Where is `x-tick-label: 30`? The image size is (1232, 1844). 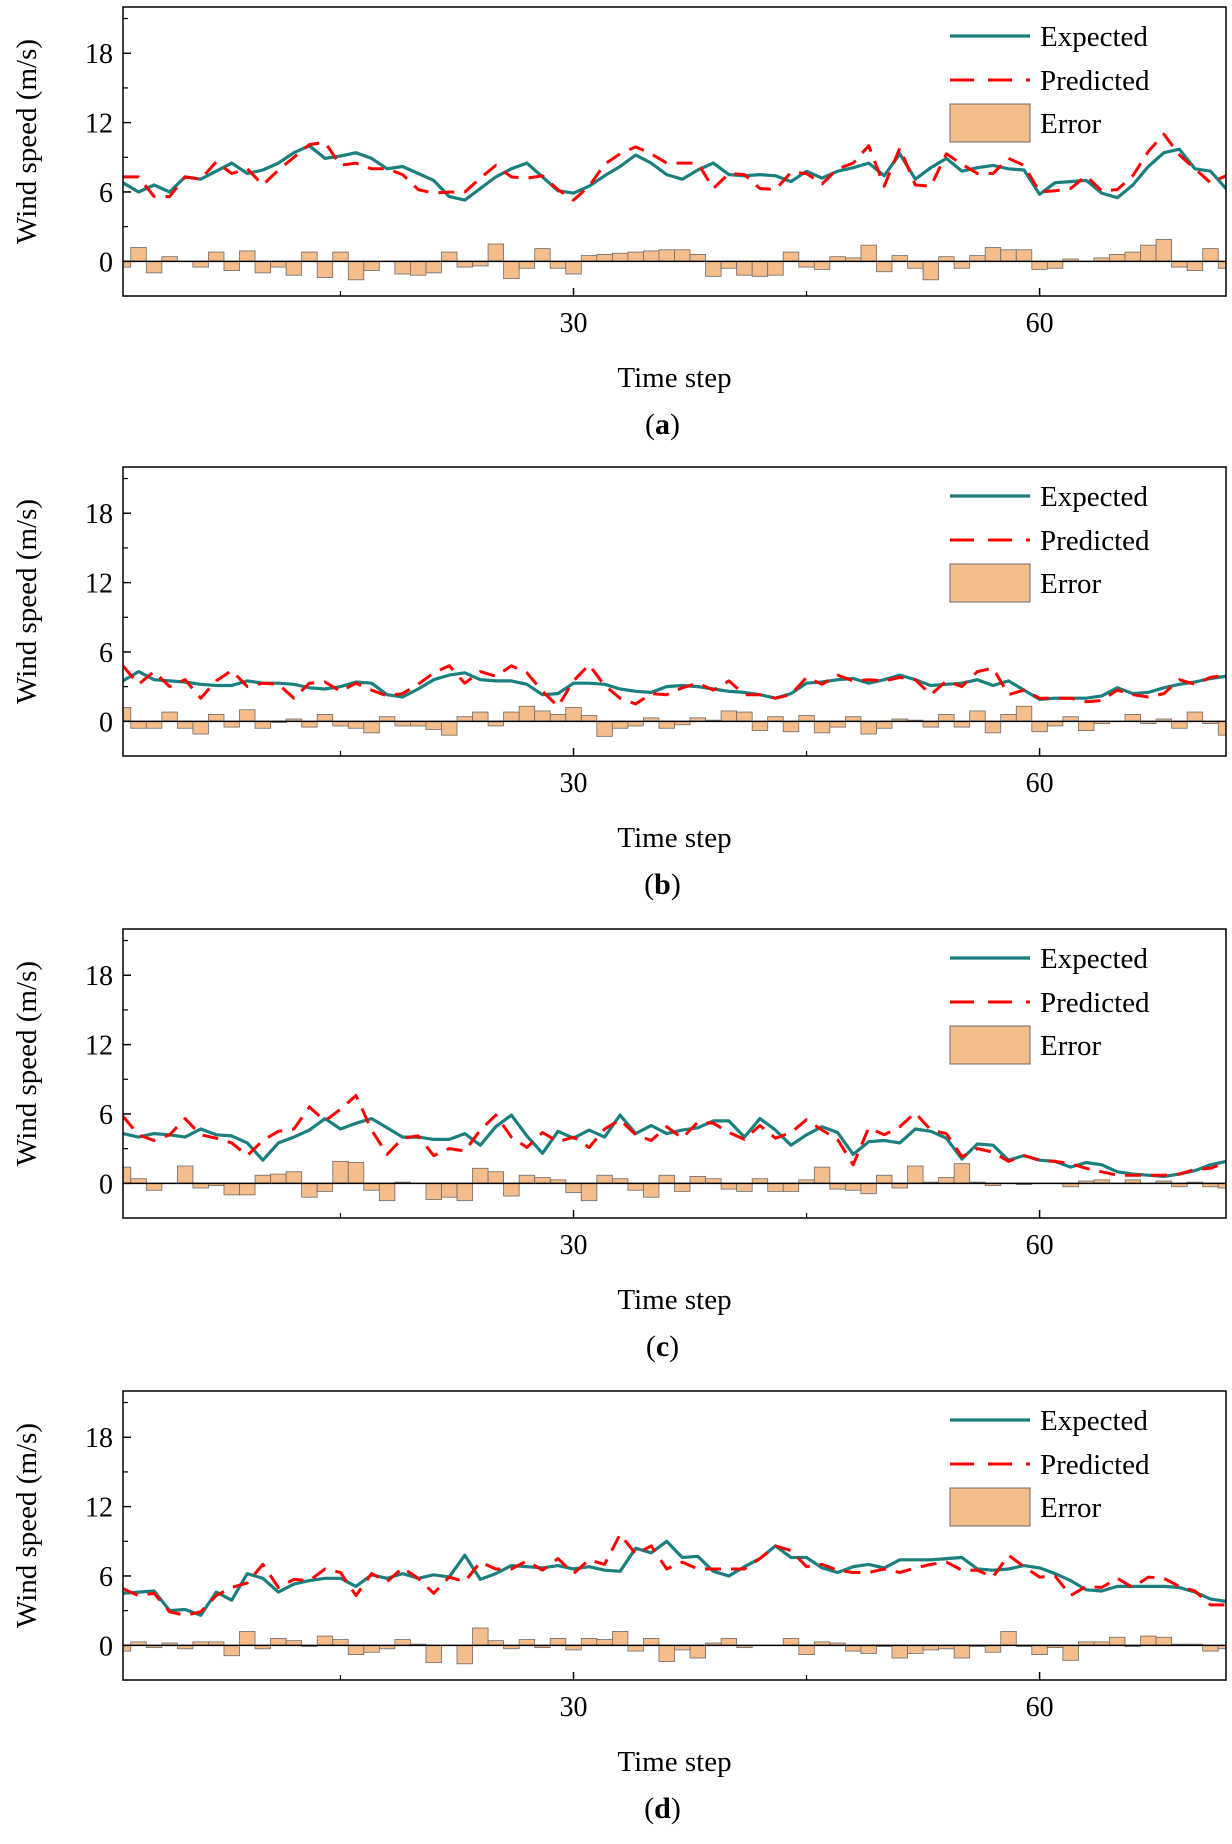
x-tick-label: 30 is located at coordinates (574, 323).